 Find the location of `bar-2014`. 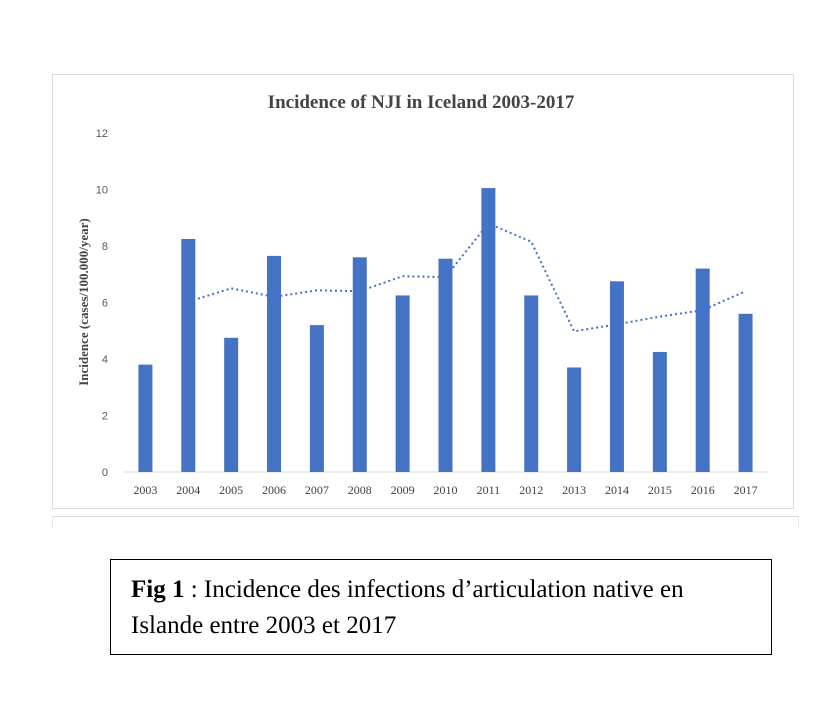

bar-2014 is located at coordinates (616, 376).